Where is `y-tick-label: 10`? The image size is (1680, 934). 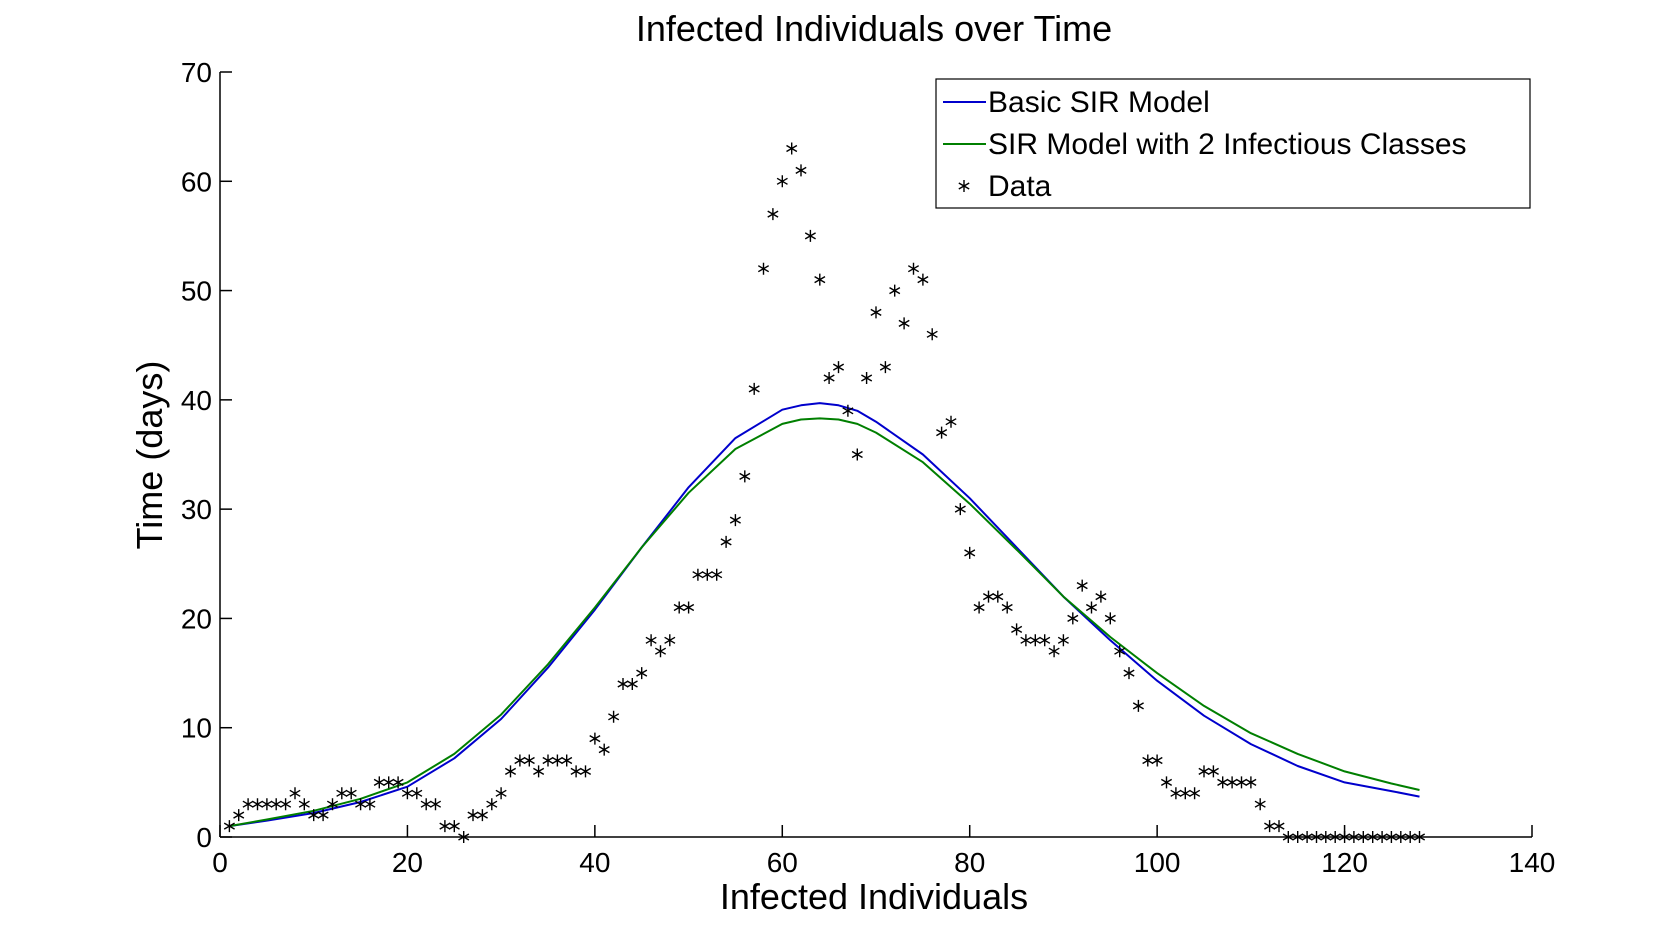
y-tick-label: 10 is located at coordinates (196, 728).